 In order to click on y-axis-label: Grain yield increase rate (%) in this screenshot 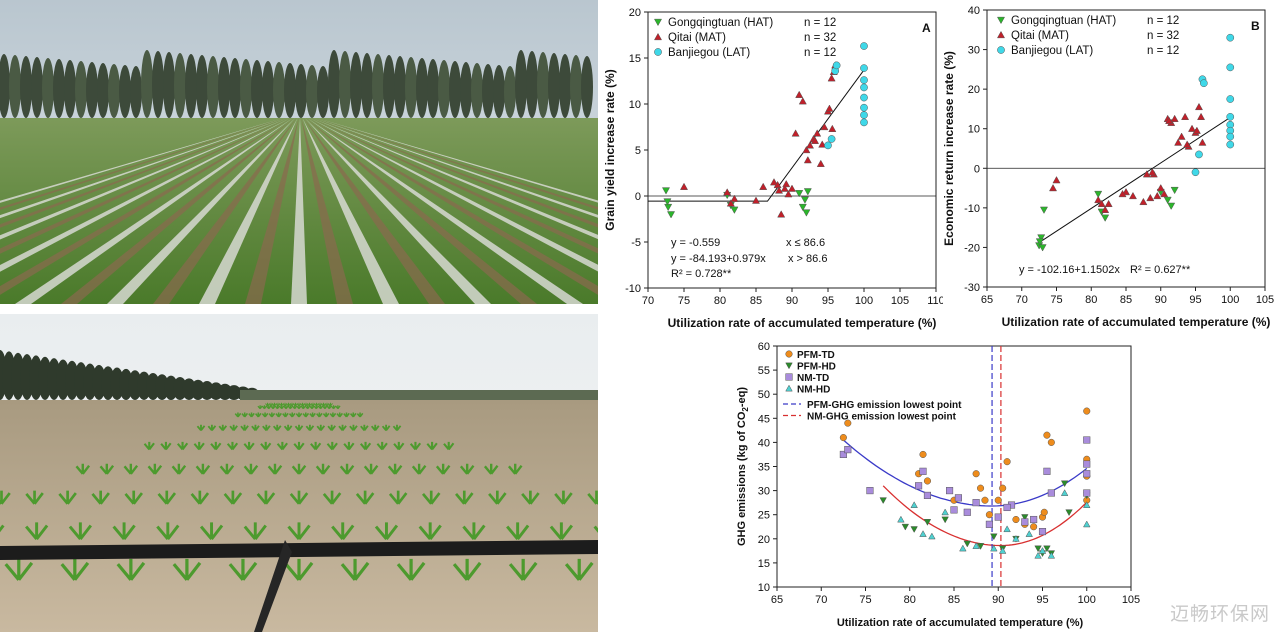, I will do `click(610, 149)`.